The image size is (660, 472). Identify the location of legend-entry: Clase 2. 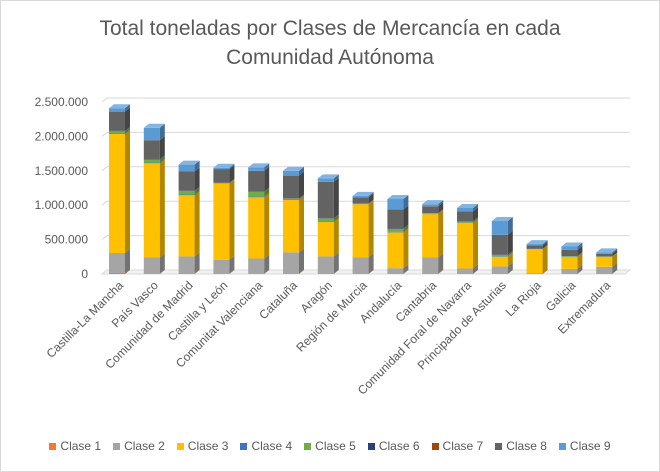
(139, 446).